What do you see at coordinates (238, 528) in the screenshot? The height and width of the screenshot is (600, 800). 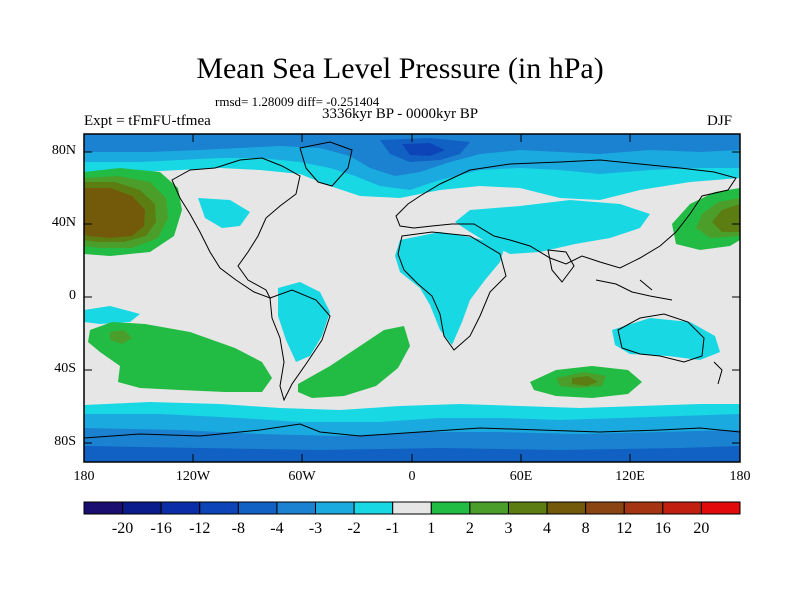 I see `colorbar-tick-label: -8` at bounding box center [238, 528].